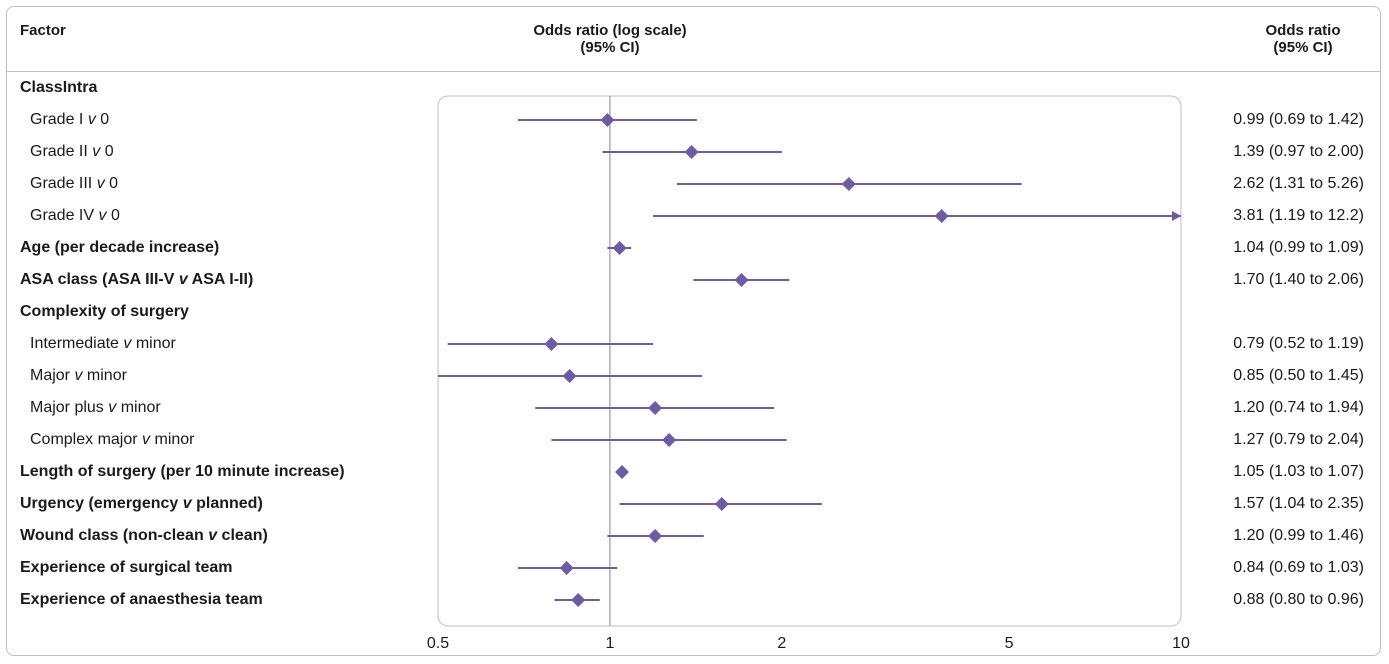 The image size is (1389, 664). Describe the element at coordinates (1298, 503) in the screenshot. I see `row-odds-ratio-text: 1.57 (1.04 to 2.35)` at that location.